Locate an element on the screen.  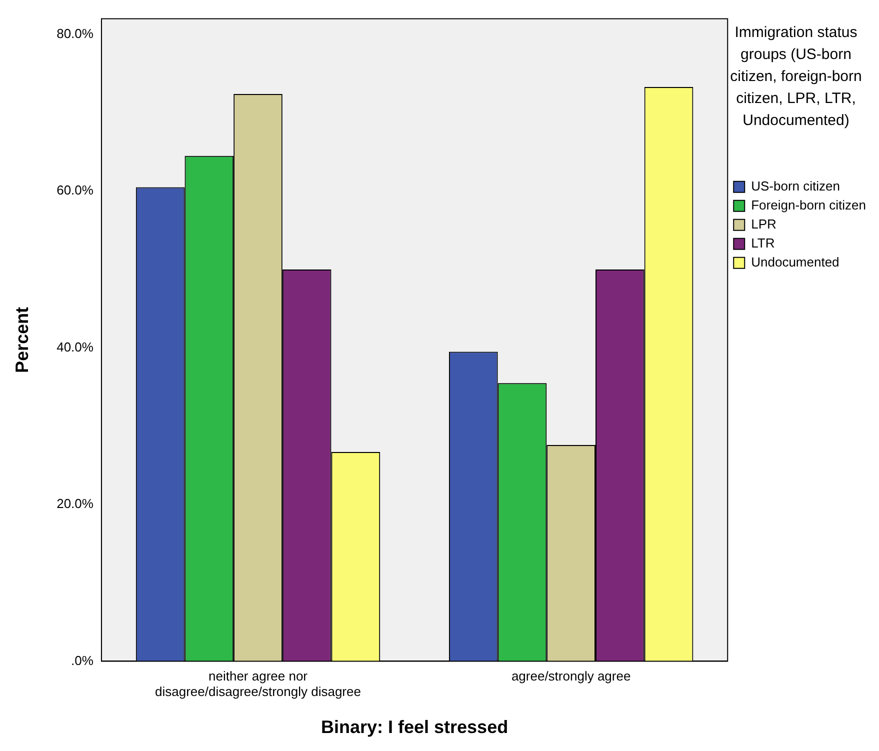
legend-label: LPR is located at coordinates (763, 224).